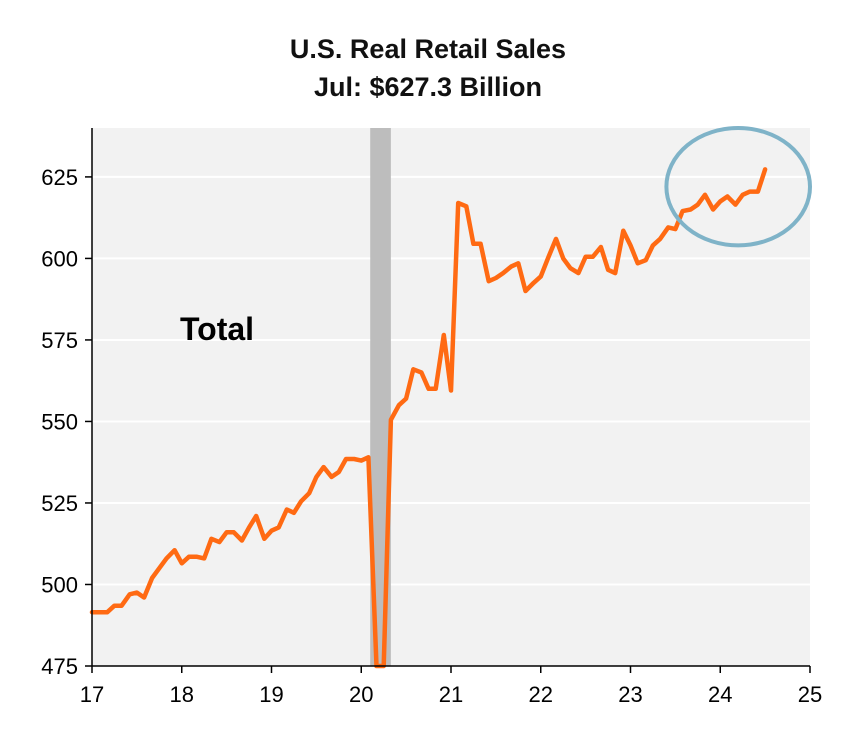 This screenshot has width=856, height=742. I want to click on x-tick-label-23: 23, so click(630, 694).